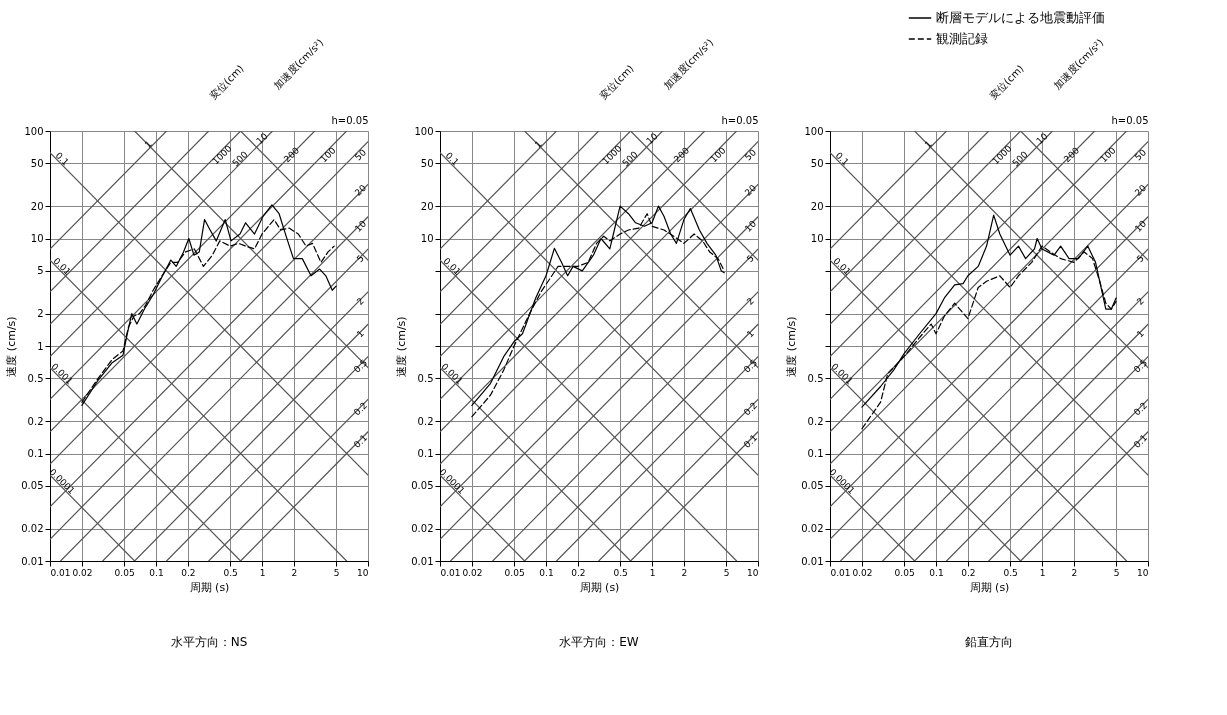  What do you see at coordinates (427, 163) in the screenshot?
I see `y-tick-label: 50` at bounding box center [427, 163].